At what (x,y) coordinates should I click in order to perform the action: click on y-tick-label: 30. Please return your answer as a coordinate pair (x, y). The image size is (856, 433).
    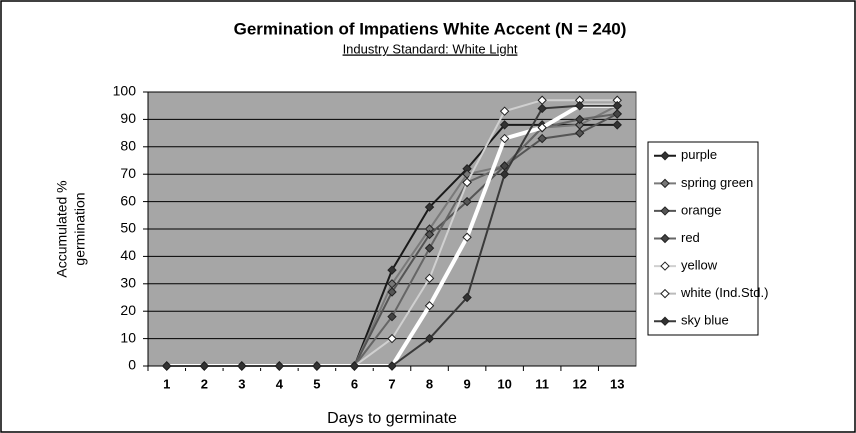
    Looking at the image, I should click on (128, 283).